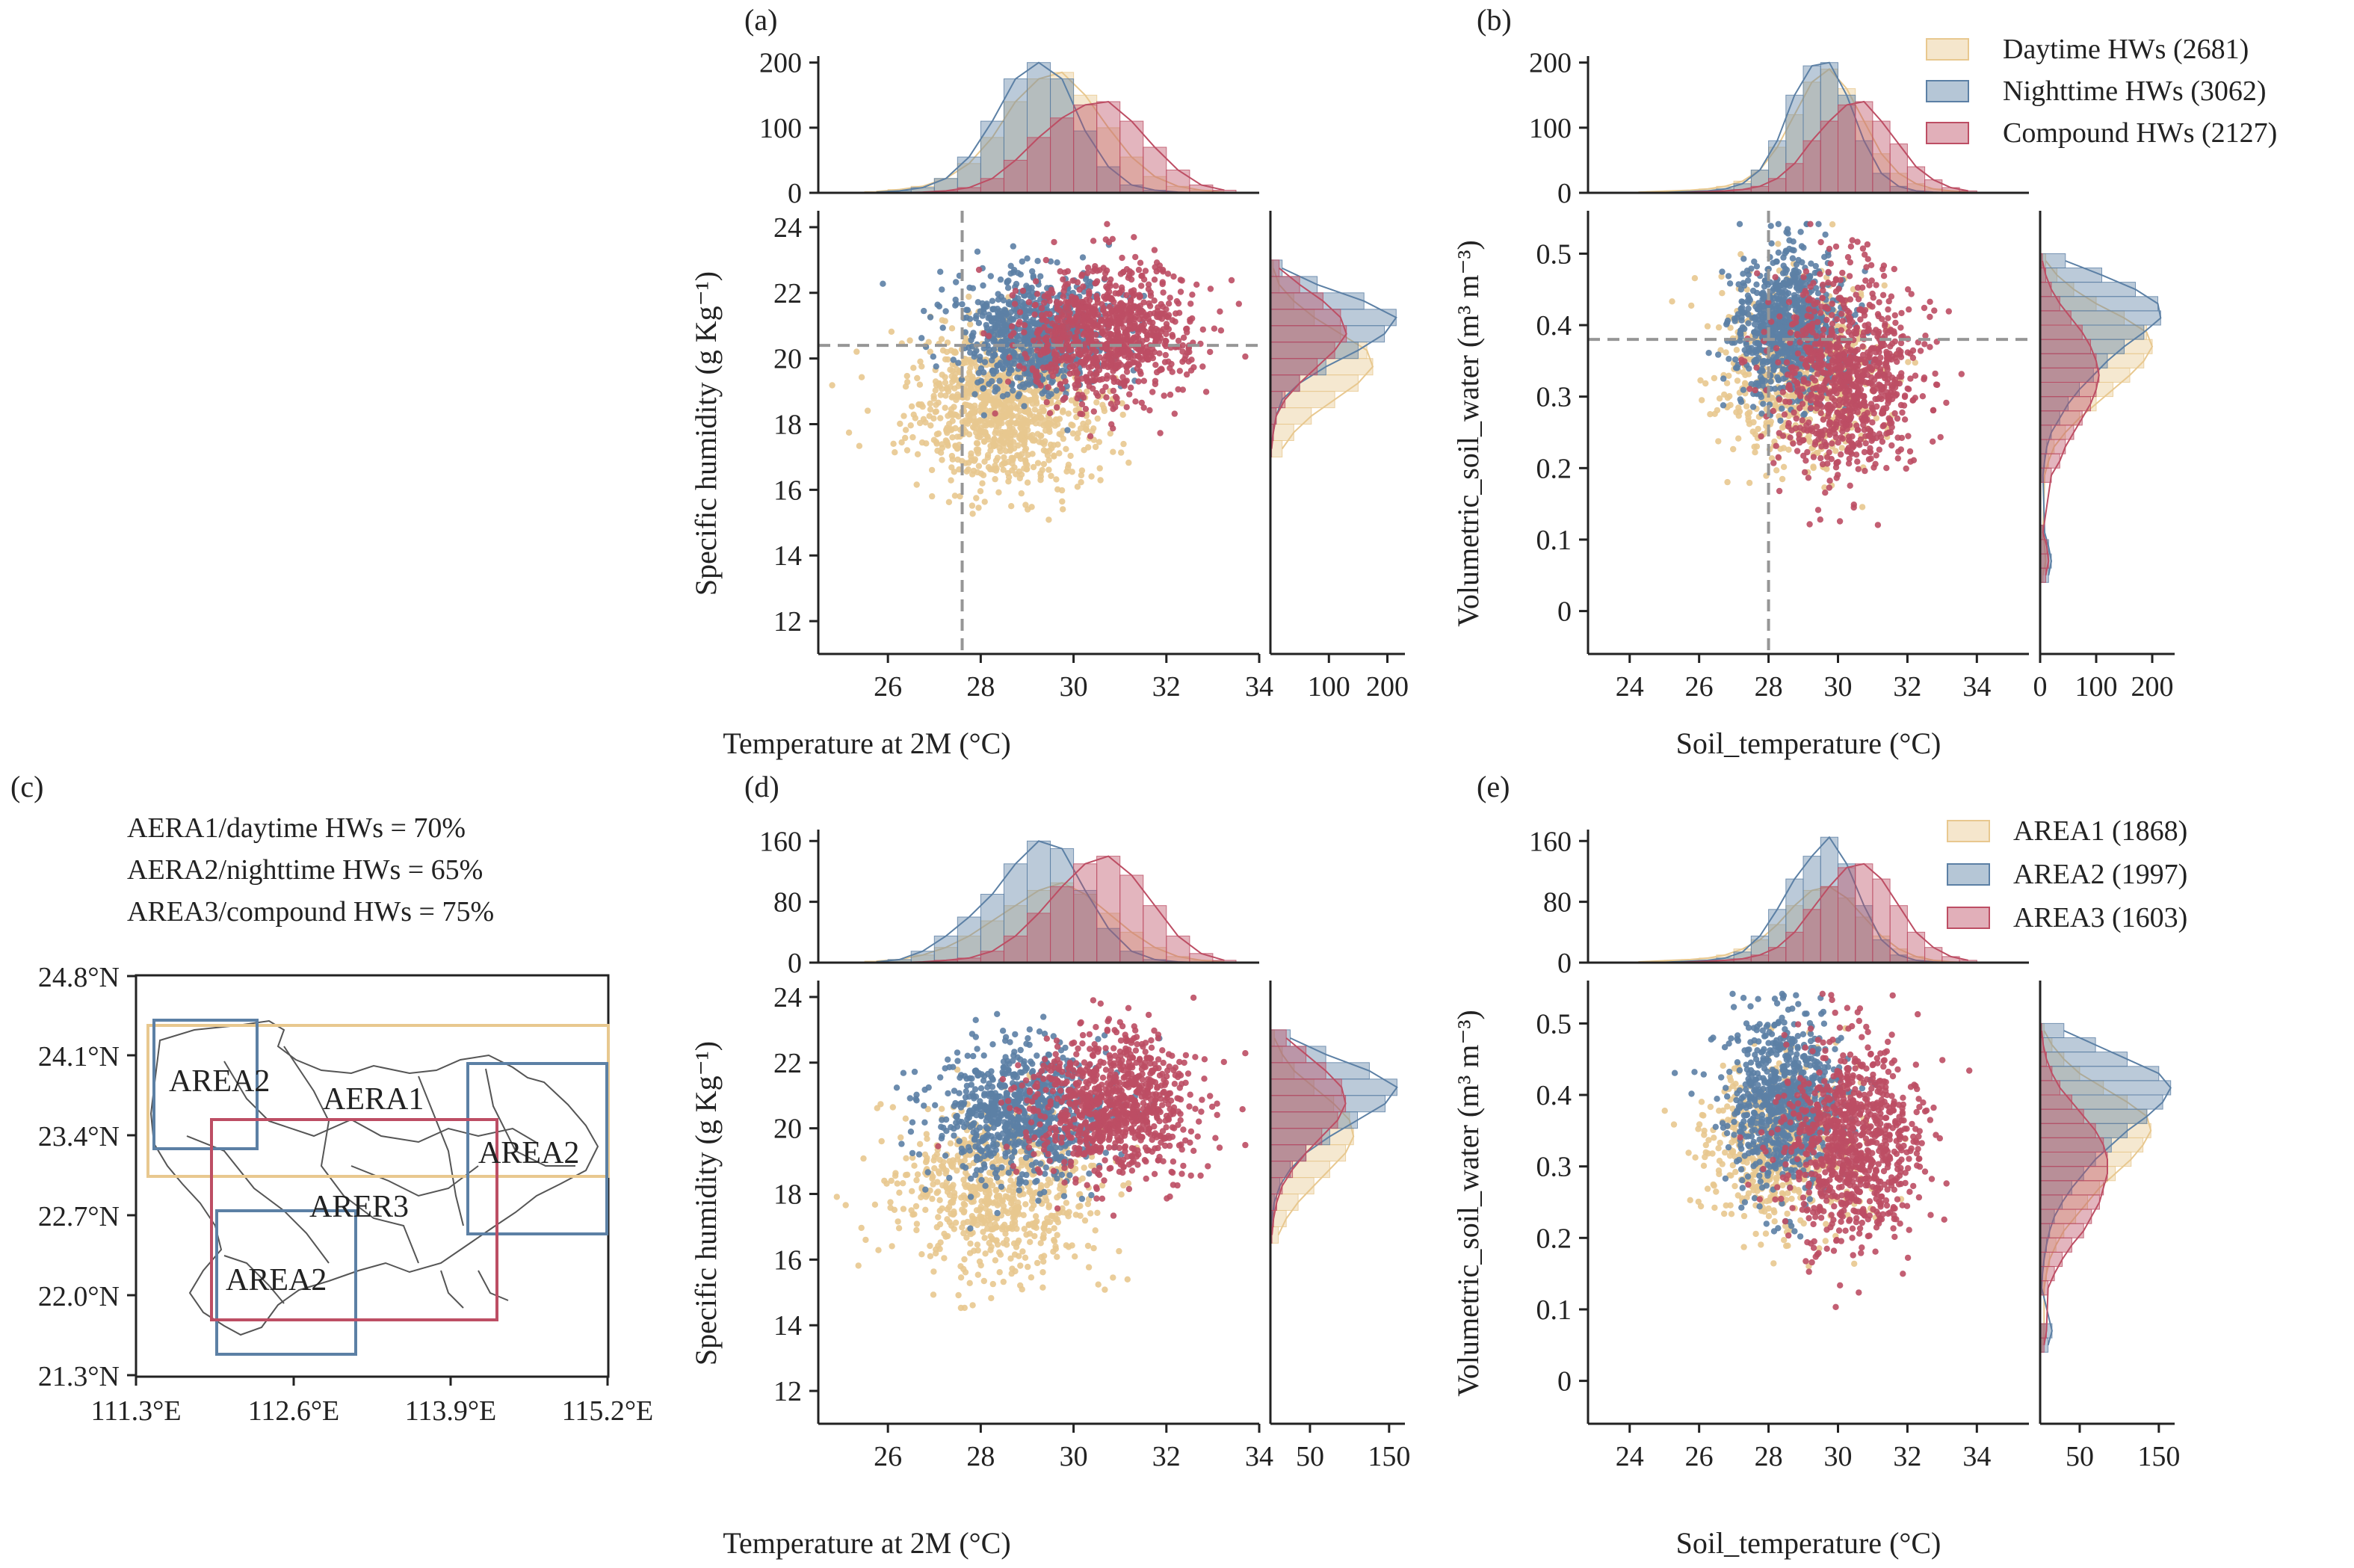 This screenshot has height=1568, width=2354. What do you see at coordinates (761, 20) in the screenshot?
I see `panel-letter-a: (a)` at bounding box center [761, 20].